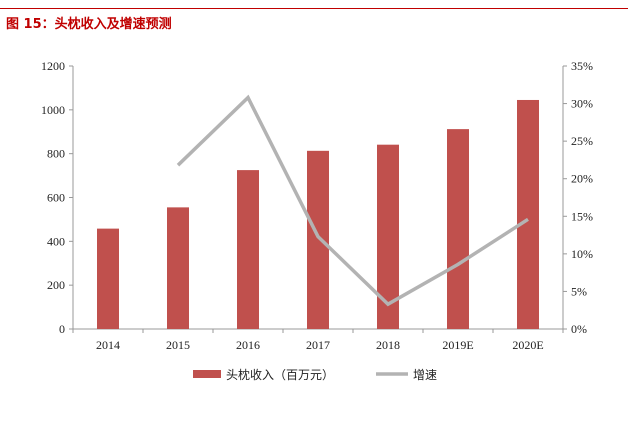 Image resolution: width=636 pixels, height=421 pixels. Describe the element at coordinates (582, 104) in the screenshot. I see `right-tick-label: 30%` at that location.